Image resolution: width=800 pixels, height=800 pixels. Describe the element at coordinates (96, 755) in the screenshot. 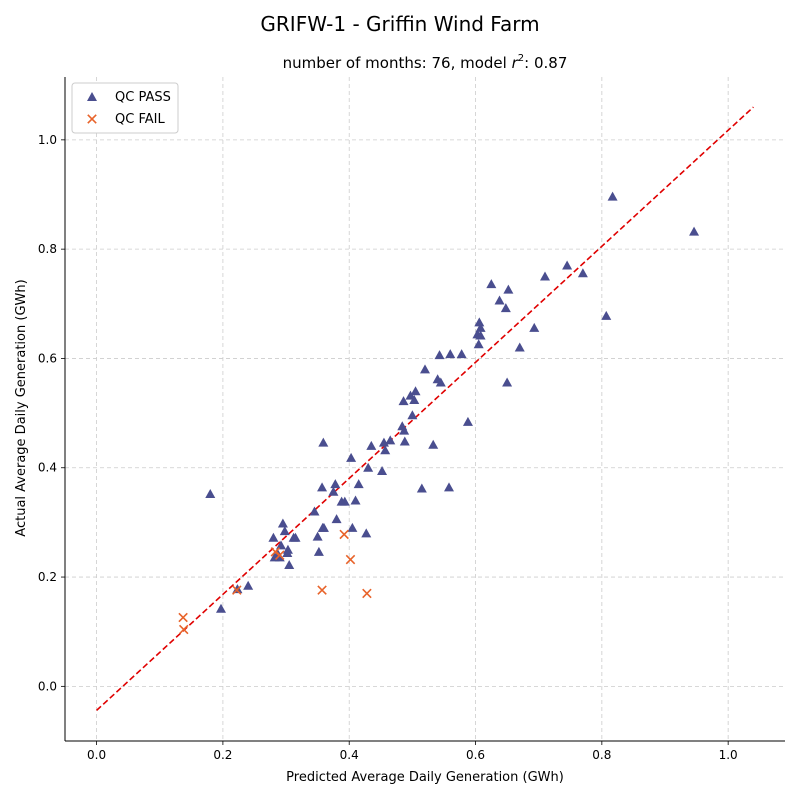

I see `x-tick-label: 0.0` at that location.